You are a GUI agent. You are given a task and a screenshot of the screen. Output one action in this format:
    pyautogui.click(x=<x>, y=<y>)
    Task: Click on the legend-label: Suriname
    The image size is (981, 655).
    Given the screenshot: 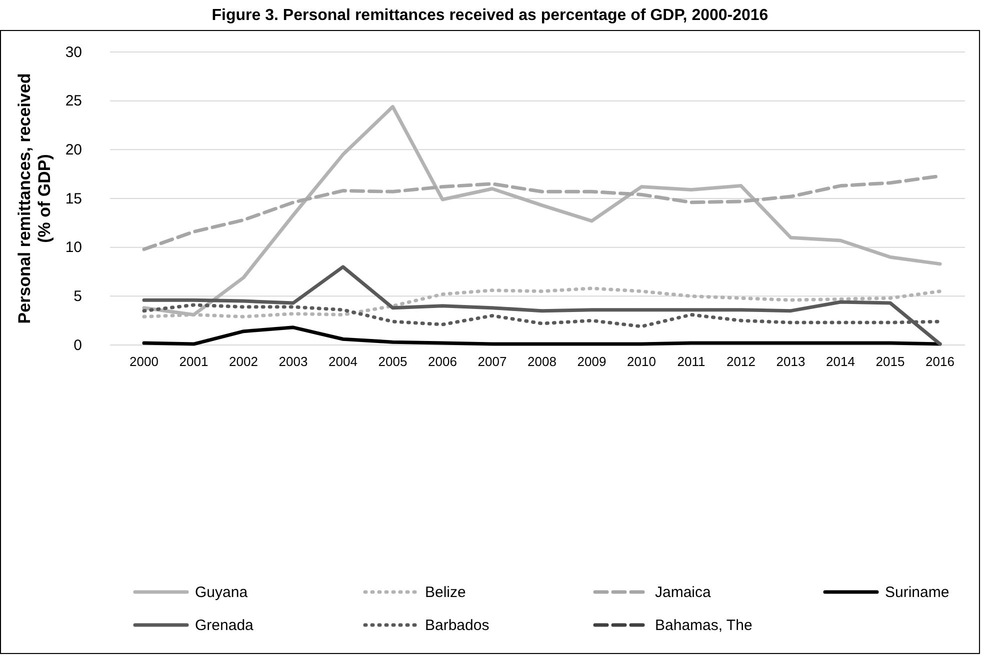 What is the action you would take?
    pyautogui.click(x=917, y=592)
    